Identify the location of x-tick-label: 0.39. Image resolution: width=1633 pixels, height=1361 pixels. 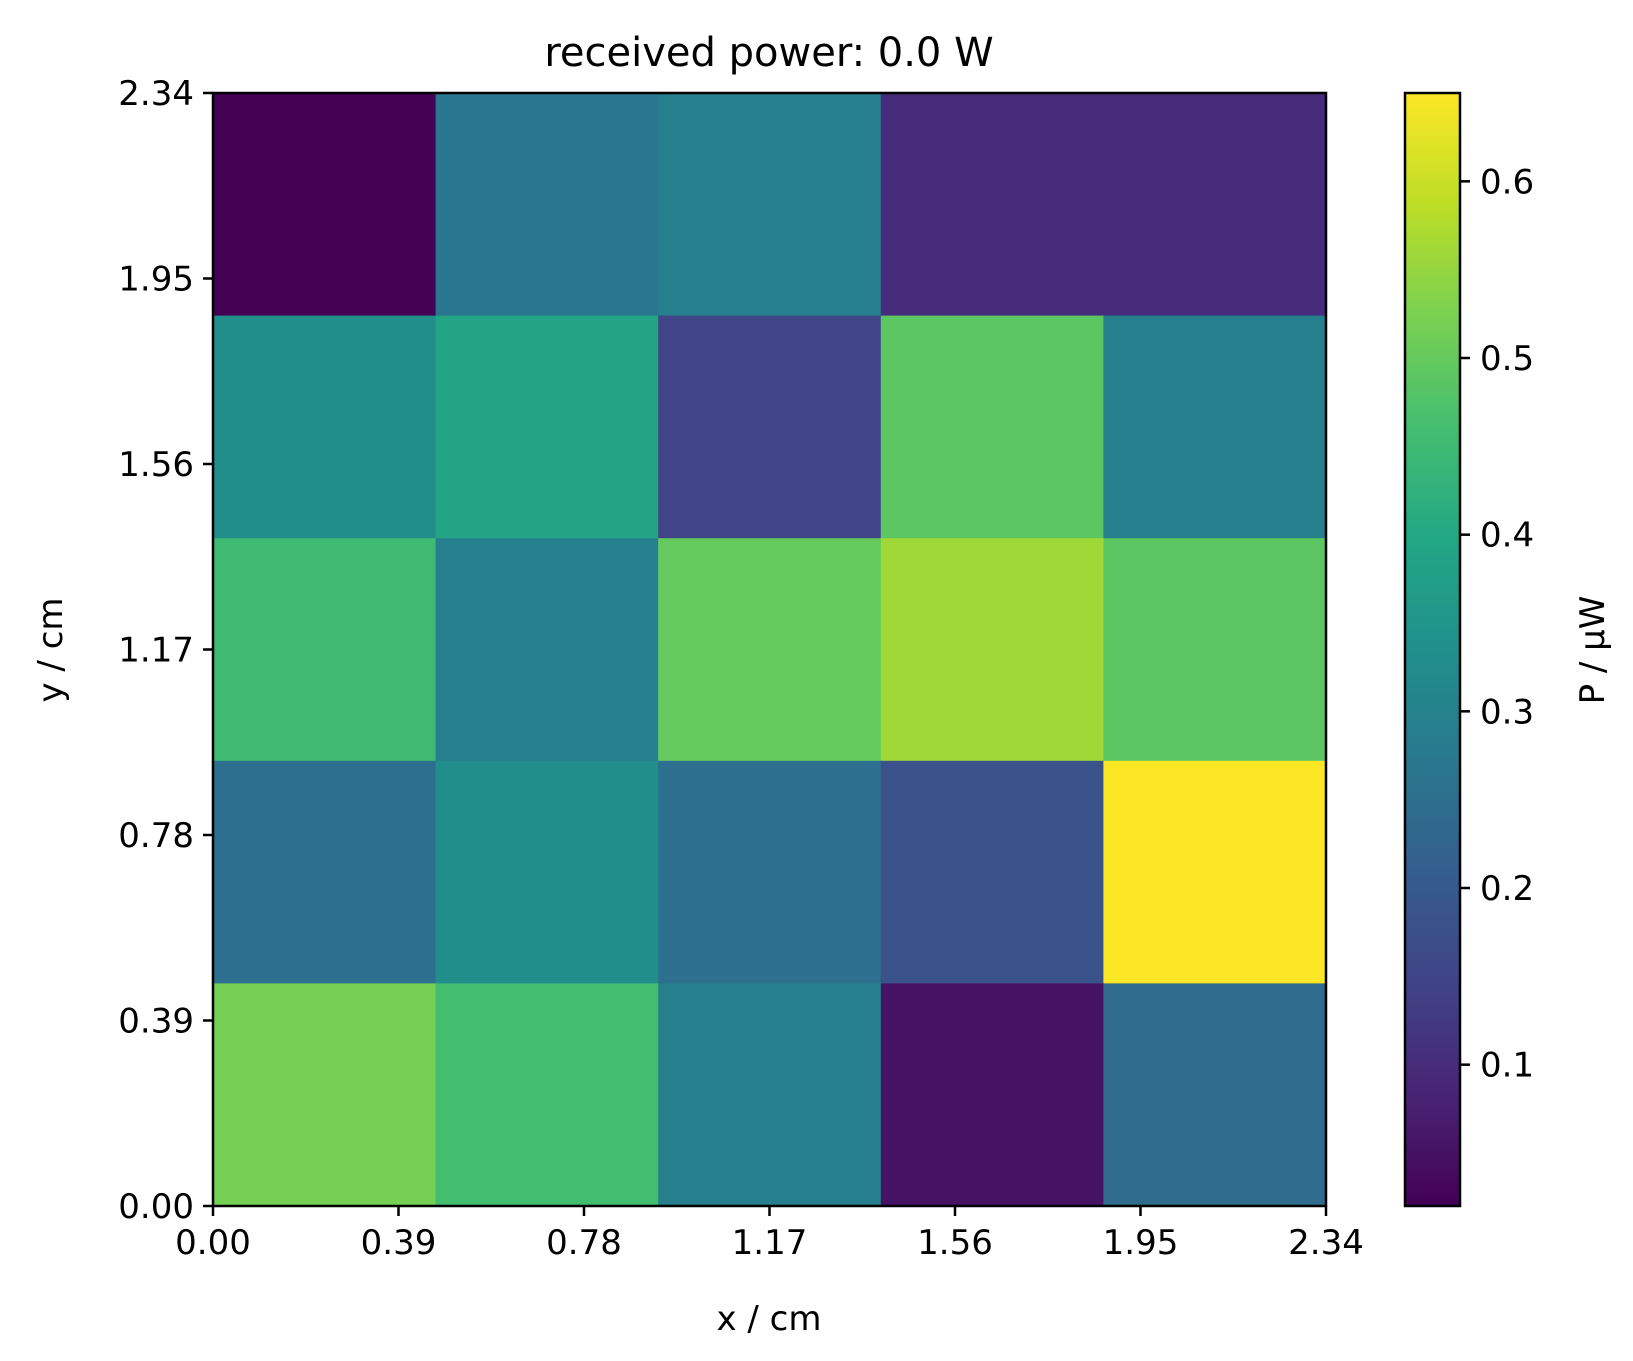
(399, 1243).